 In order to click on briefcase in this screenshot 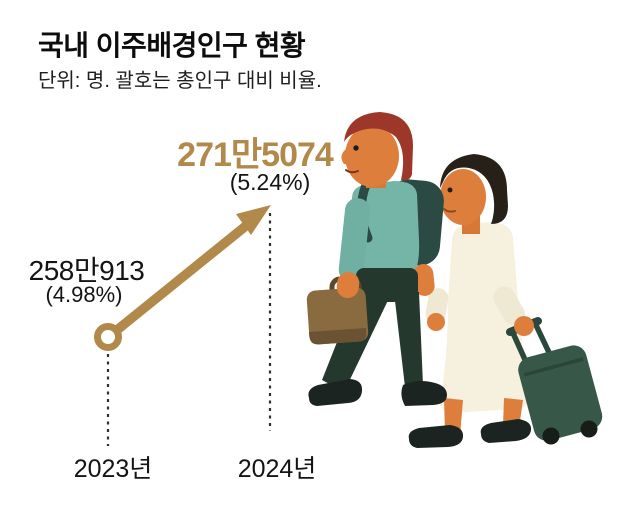, I will do `click(337, 308)`.